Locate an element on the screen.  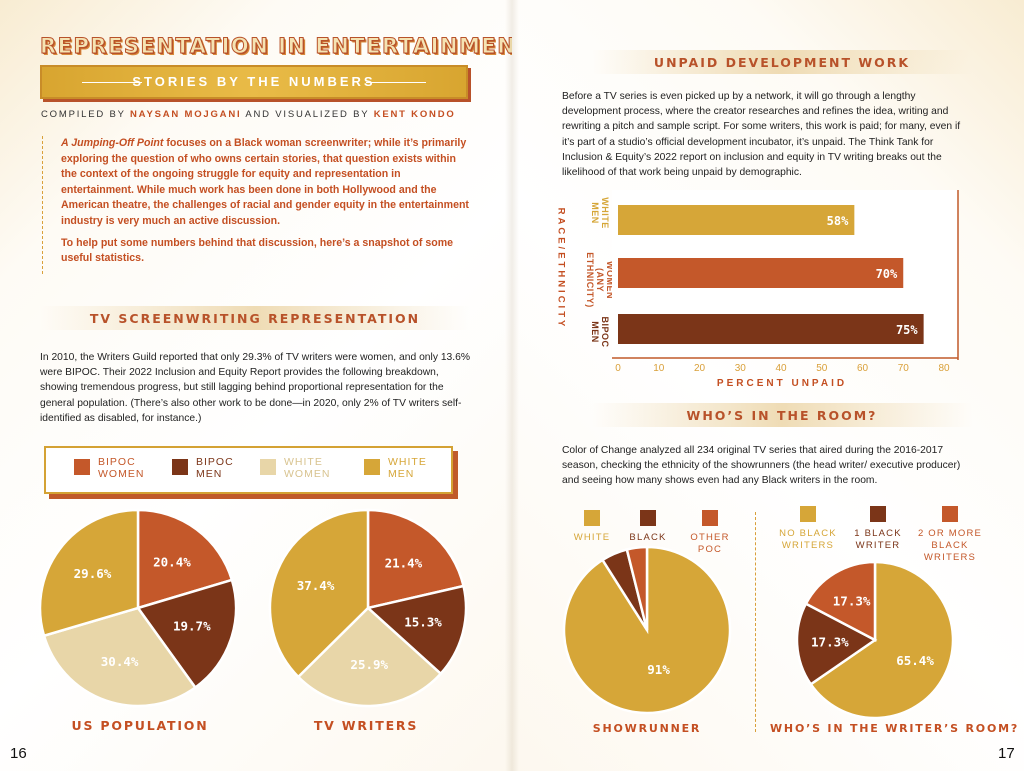
unpaid-section-title: UNPAID DEVELOPMENT WORK is located at coordinates (782, 62).